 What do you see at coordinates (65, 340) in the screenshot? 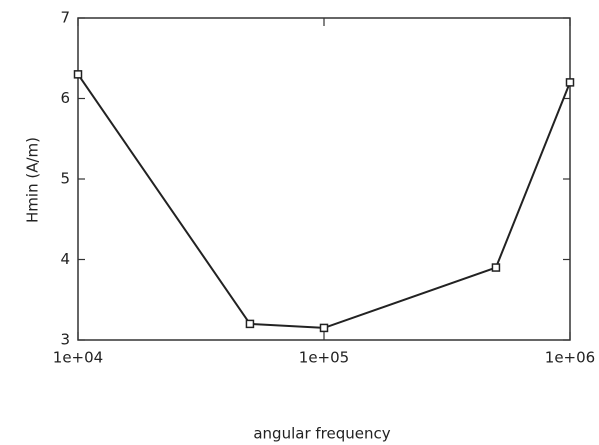
I see `y-tick-label: 3` at bounding box center [65, 340].